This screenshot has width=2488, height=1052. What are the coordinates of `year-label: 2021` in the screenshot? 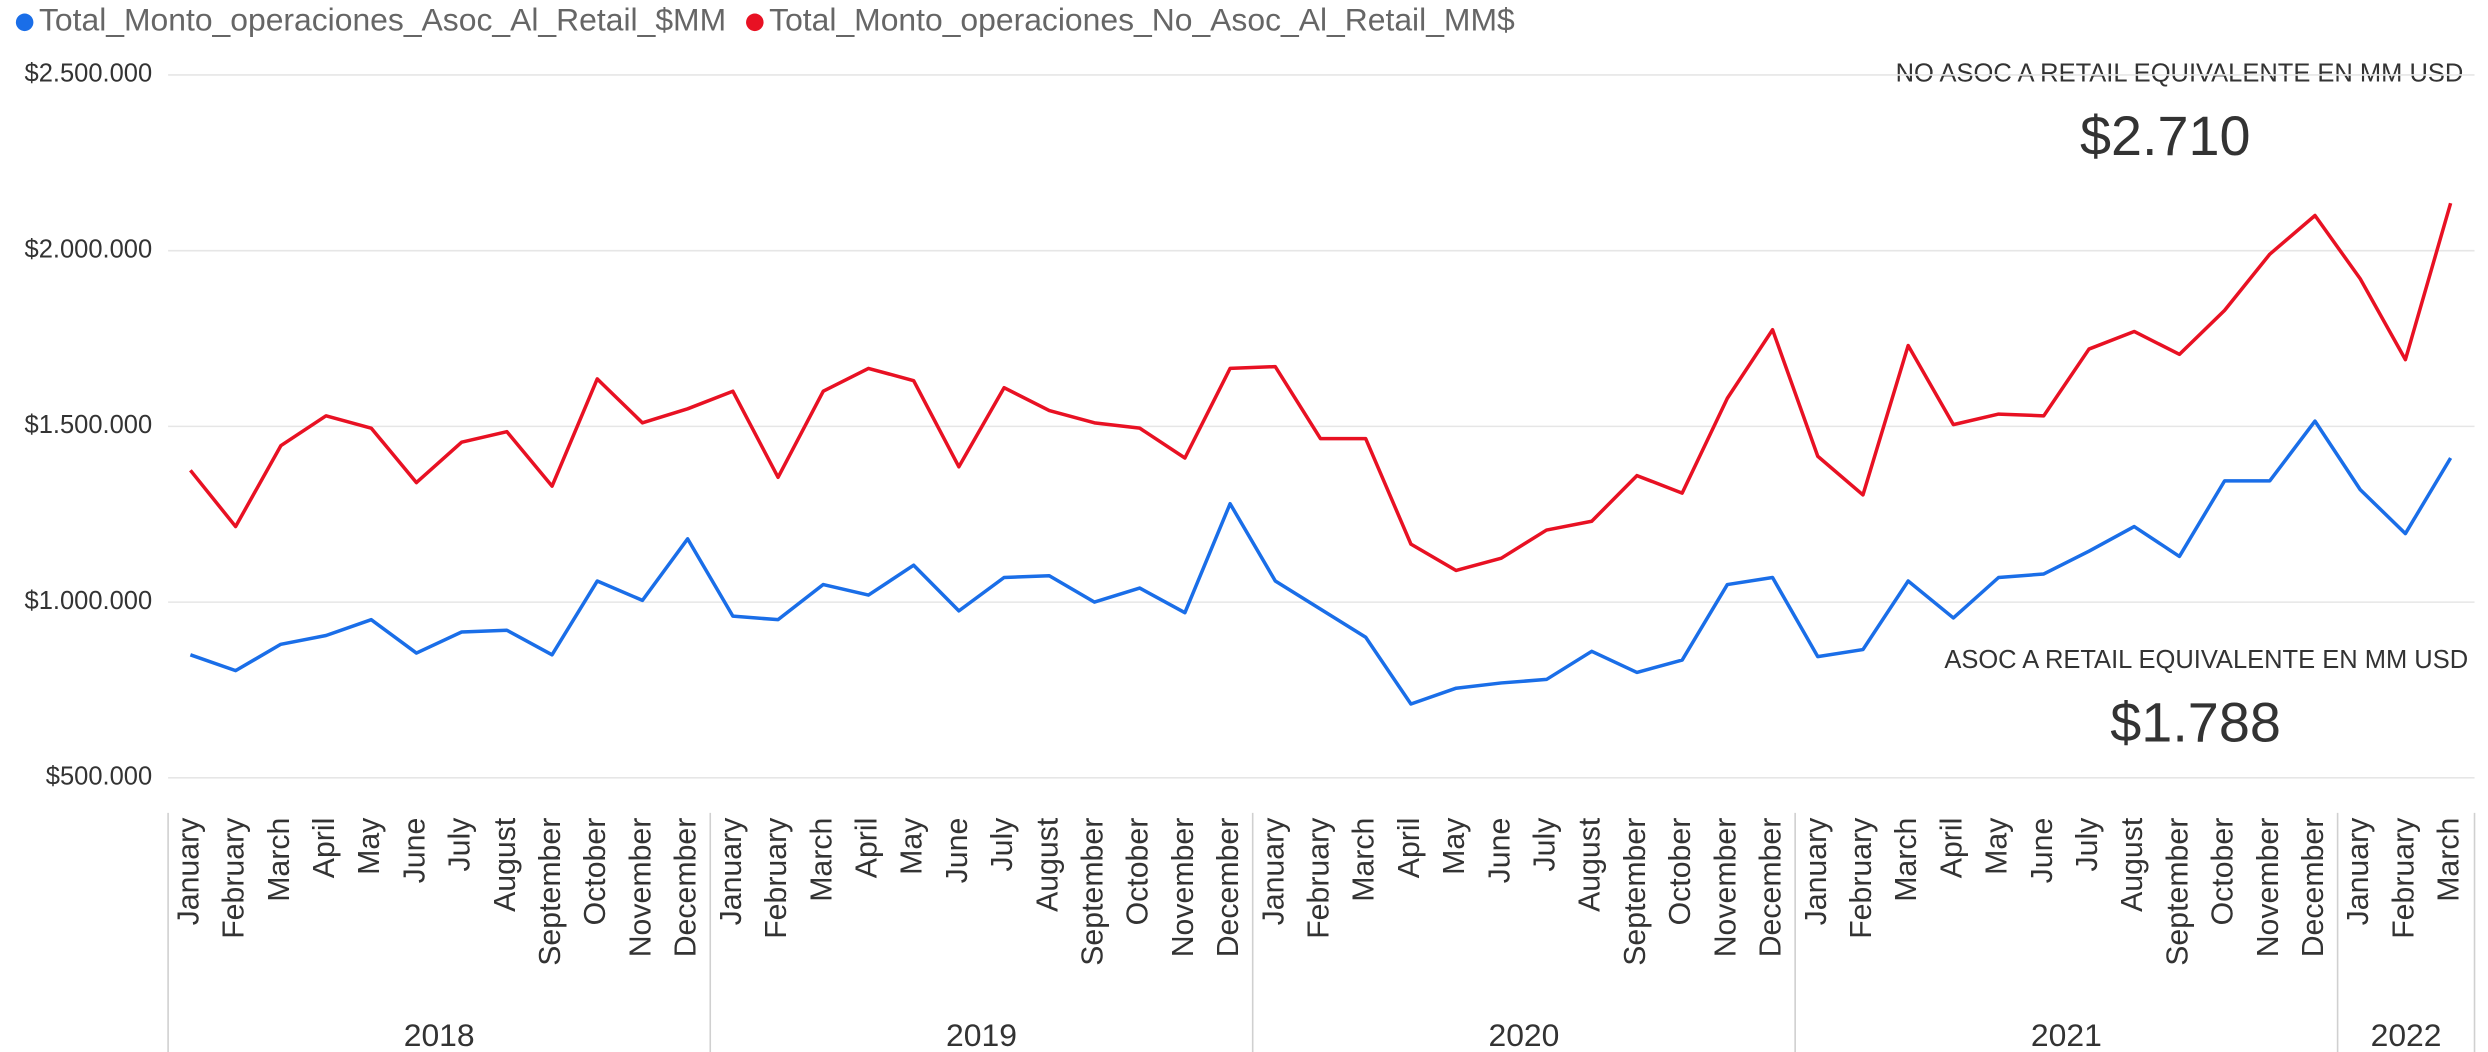 It's located at (2066, 1034).